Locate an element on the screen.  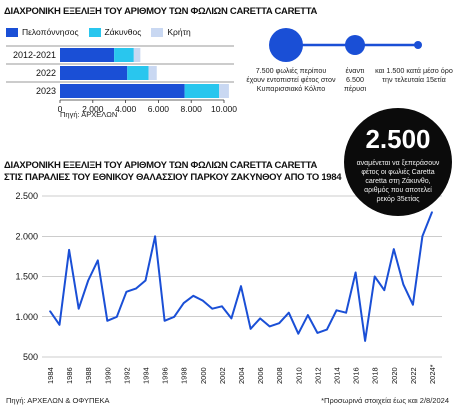
bar-x-tick-label: 10.000 is located at coordinates (224, 109).